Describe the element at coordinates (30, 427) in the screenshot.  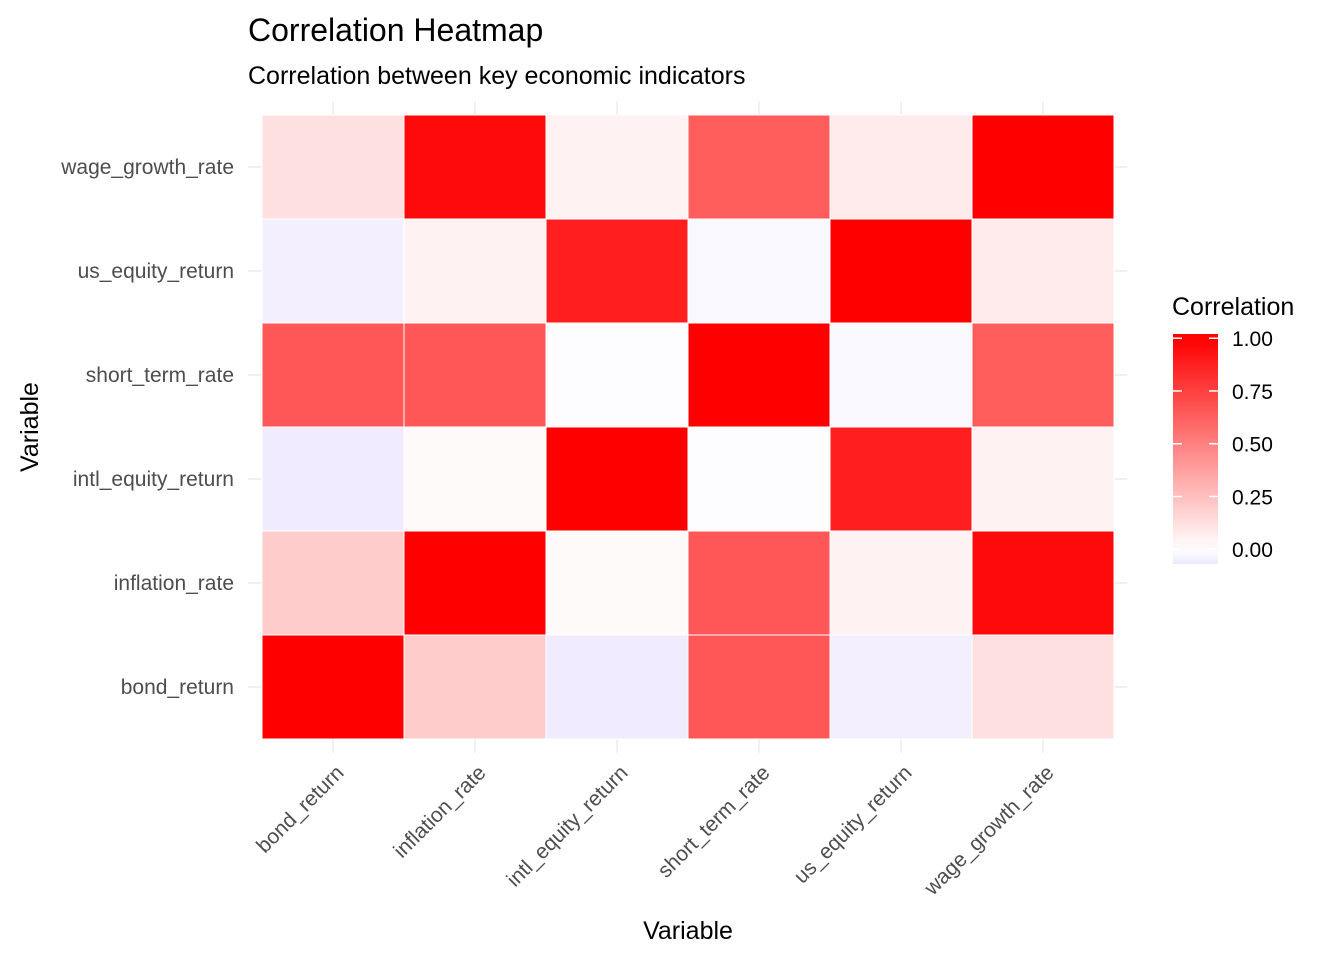
I see `y-axis-title: Variable` at that location.